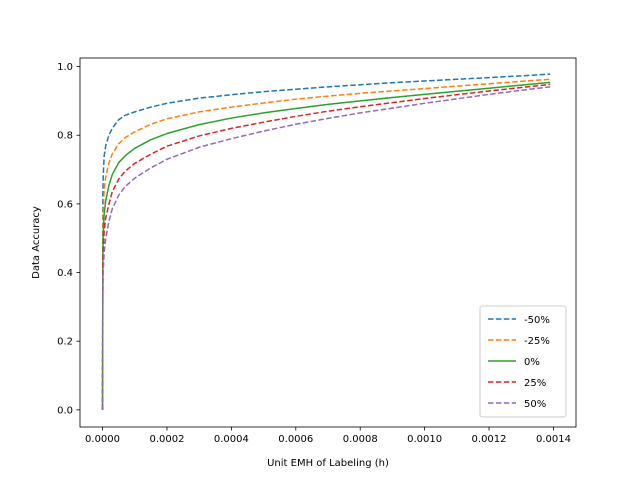 The height and width of the screenshot is (480, 640). I want to click on y-tick-label: 0.4, so click(65, 273).